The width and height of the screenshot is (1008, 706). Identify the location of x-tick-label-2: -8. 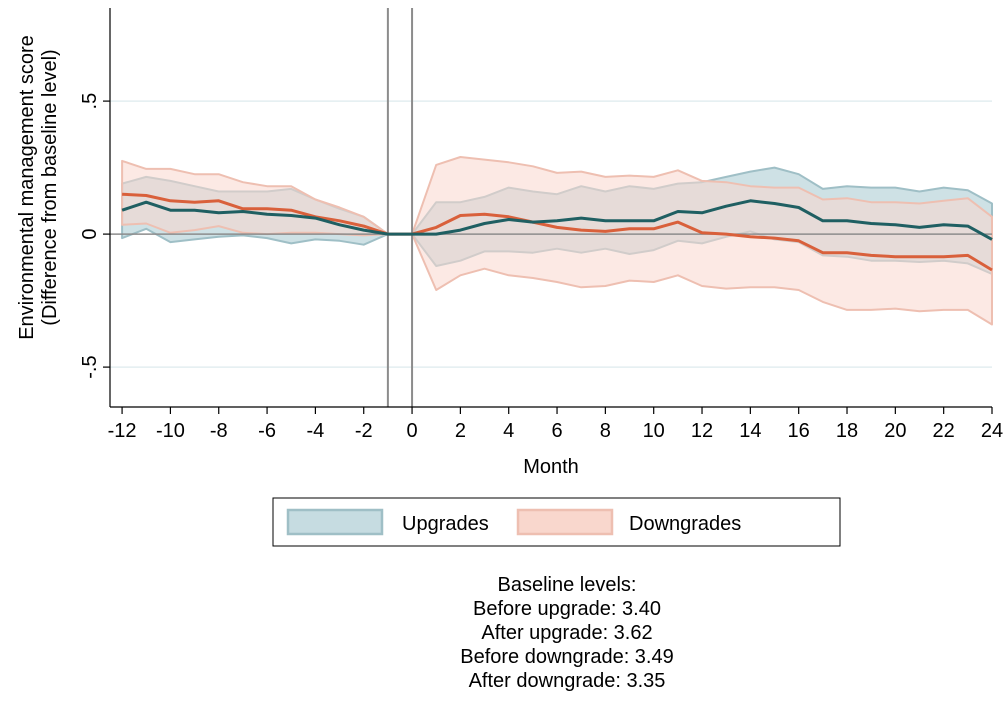
(219, 431).